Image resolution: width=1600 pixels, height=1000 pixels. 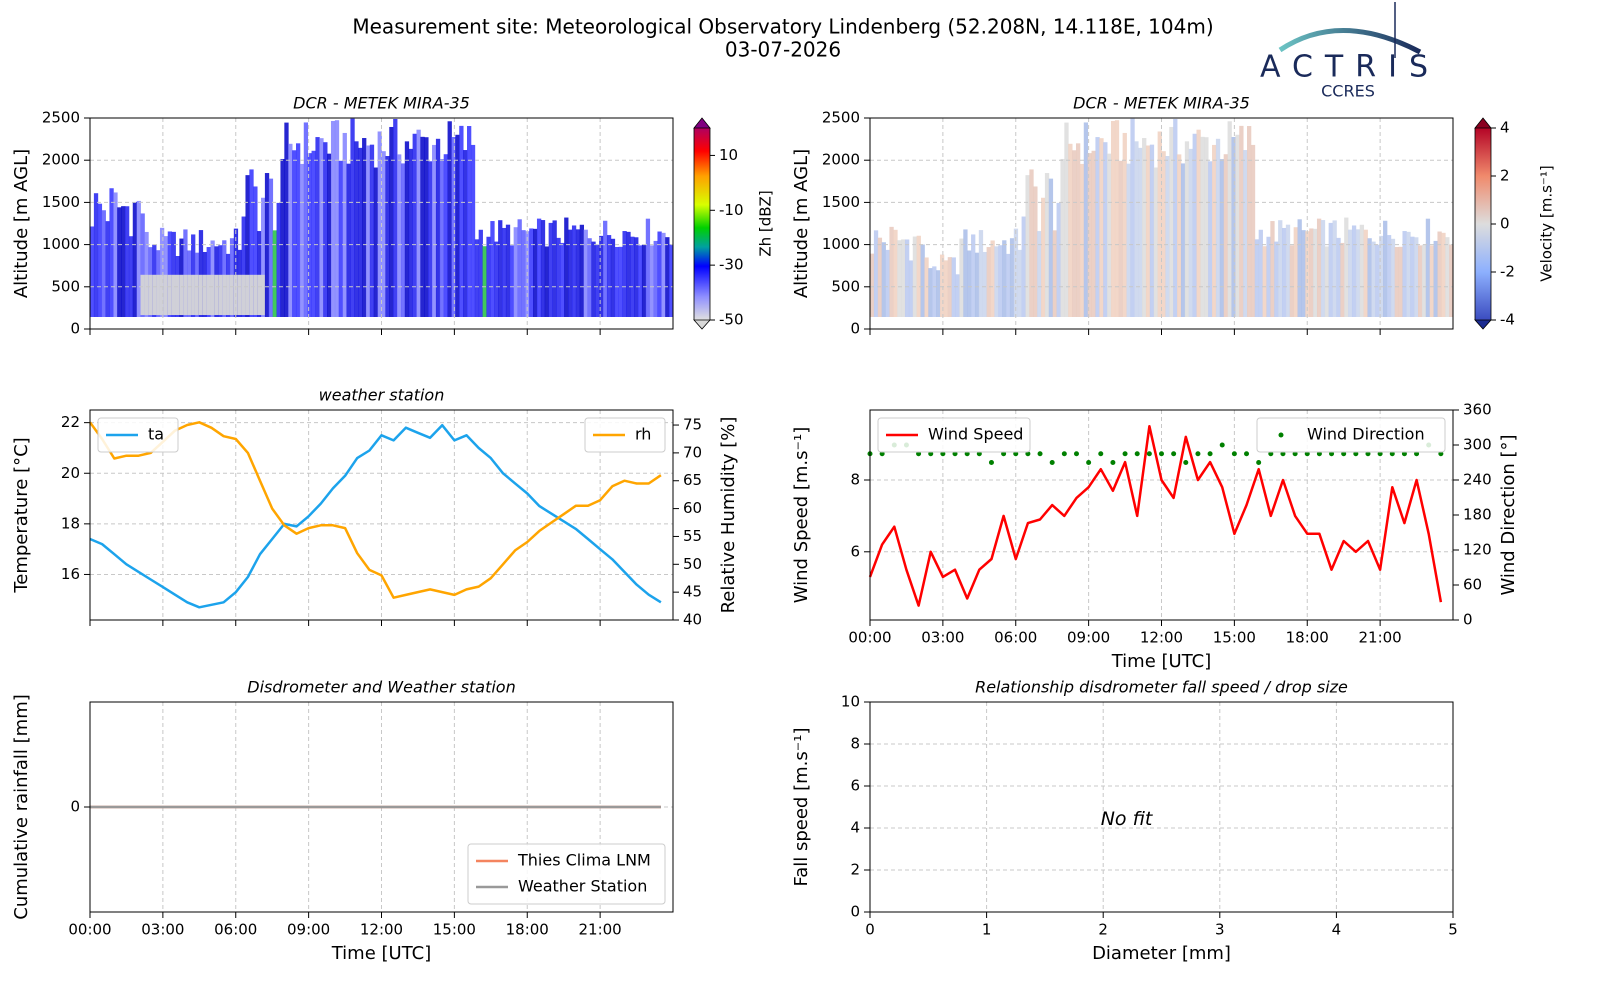 I want to click on y2-tick-label: 55, so click(x=692, y=536).